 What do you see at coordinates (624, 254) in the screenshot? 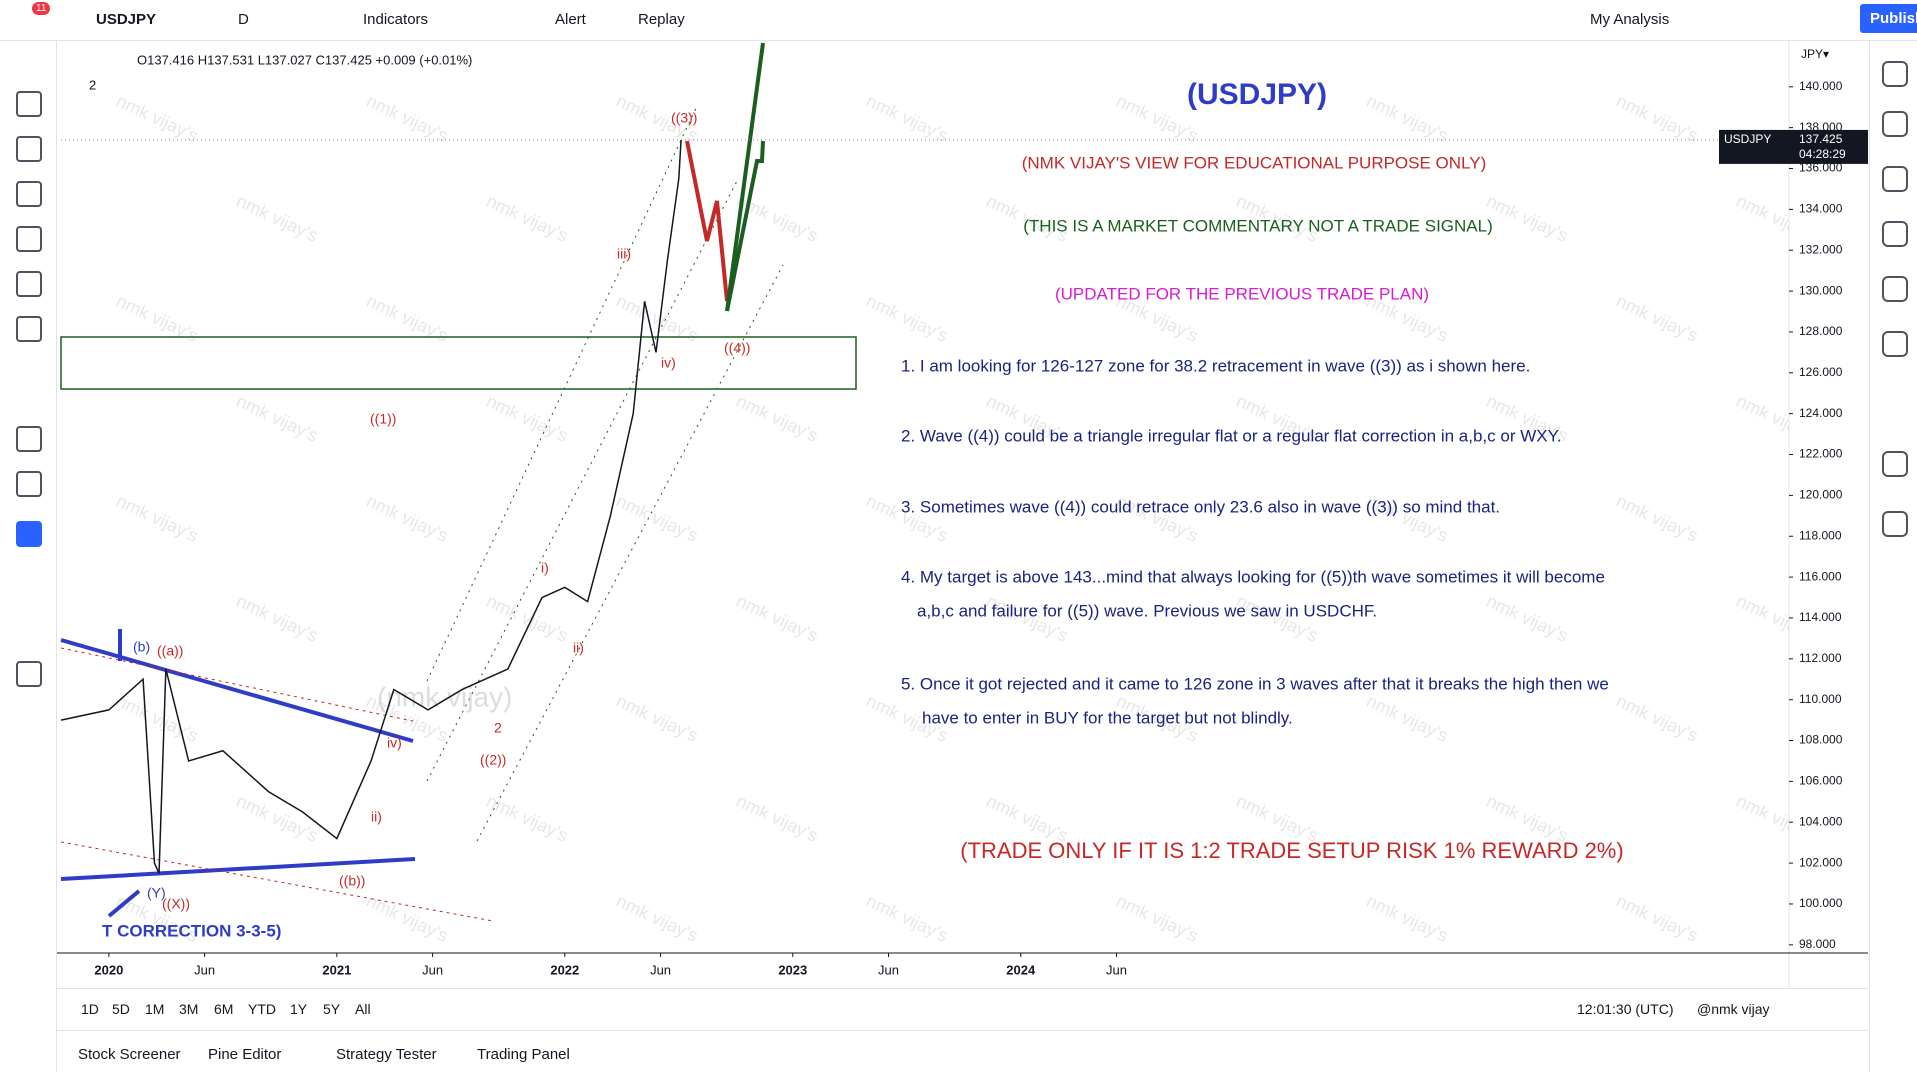
I see `wave-label: iii)` at bounding box center [624, 254].